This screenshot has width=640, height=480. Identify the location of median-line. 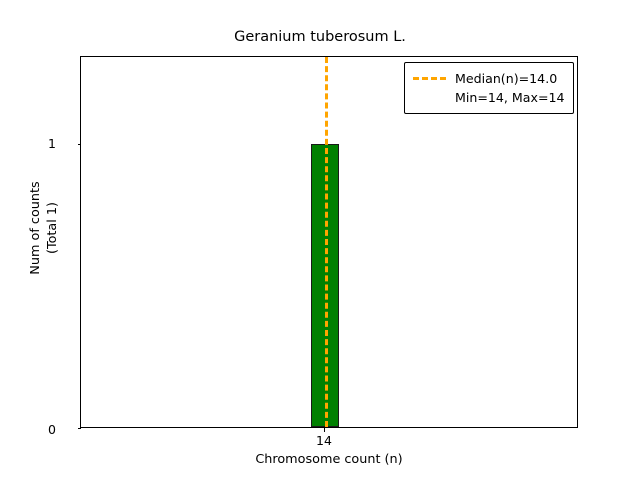
(326, 242).